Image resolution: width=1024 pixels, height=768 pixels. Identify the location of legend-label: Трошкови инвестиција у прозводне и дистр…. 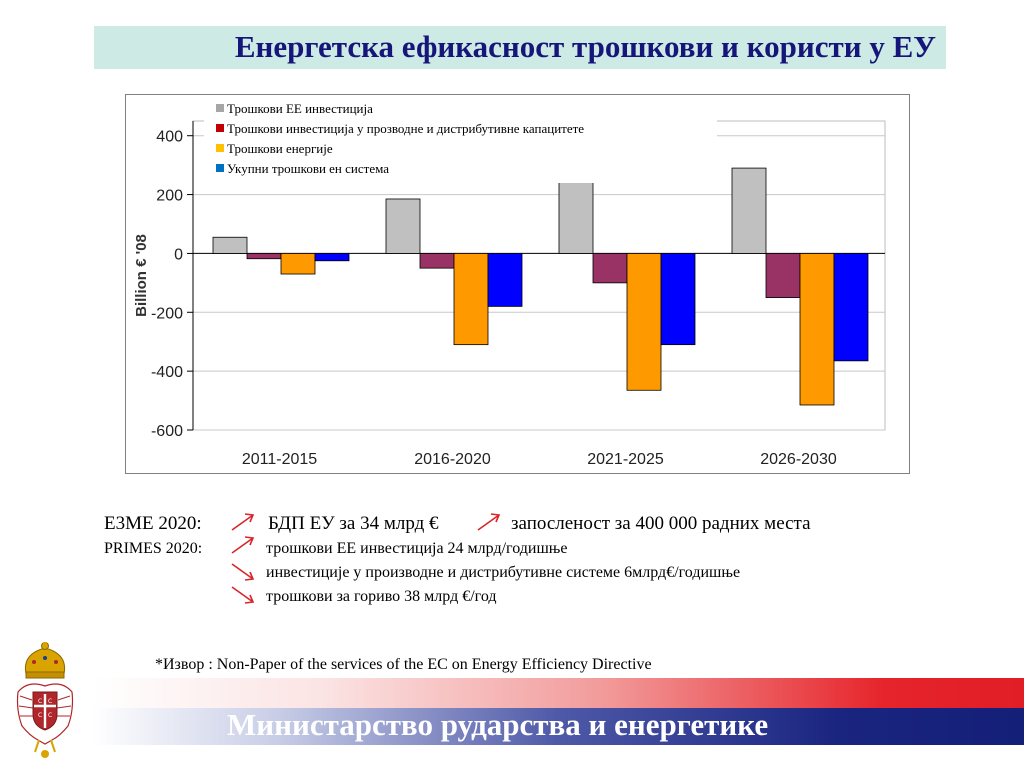
(406, 128).